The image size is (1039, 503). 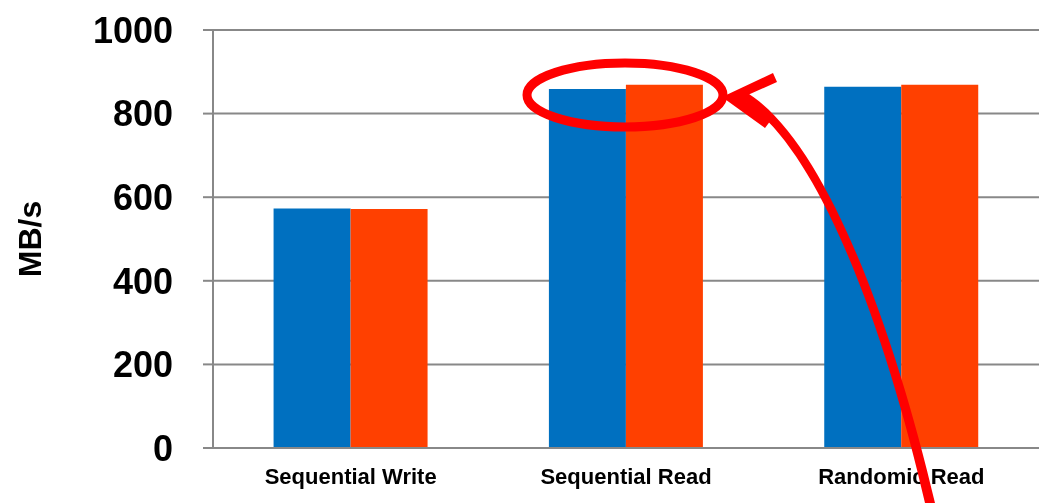 What do you see at coordinates (626, 476) in the screenshot?
I see `x-tick-label: Sequential Read` at bounding box center [626, 476].